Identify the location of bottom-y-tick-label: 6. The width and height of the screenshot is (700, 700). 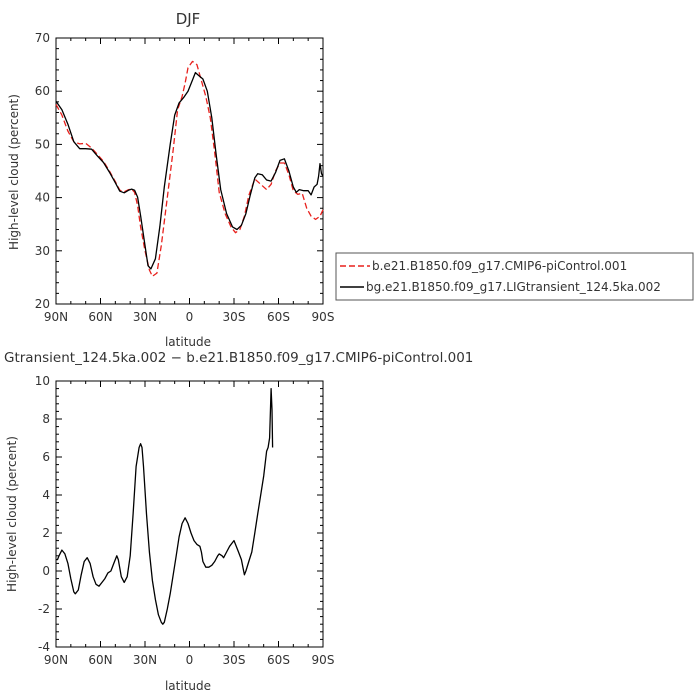
(46, 457).